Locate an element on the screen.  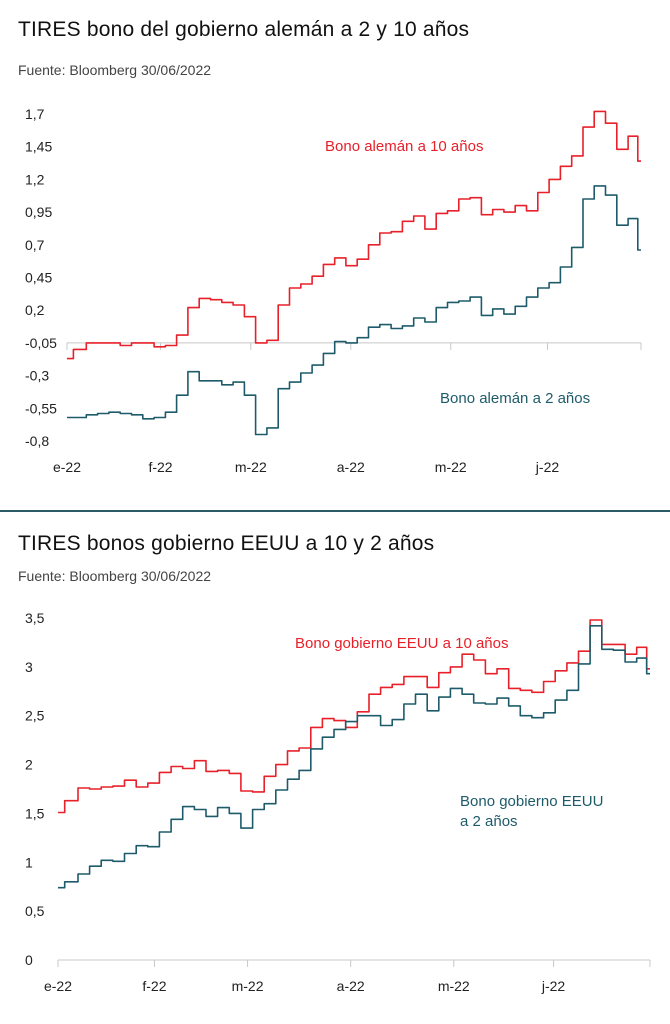
y-tick-label: -0,05 is located at coordinates (41, 343).